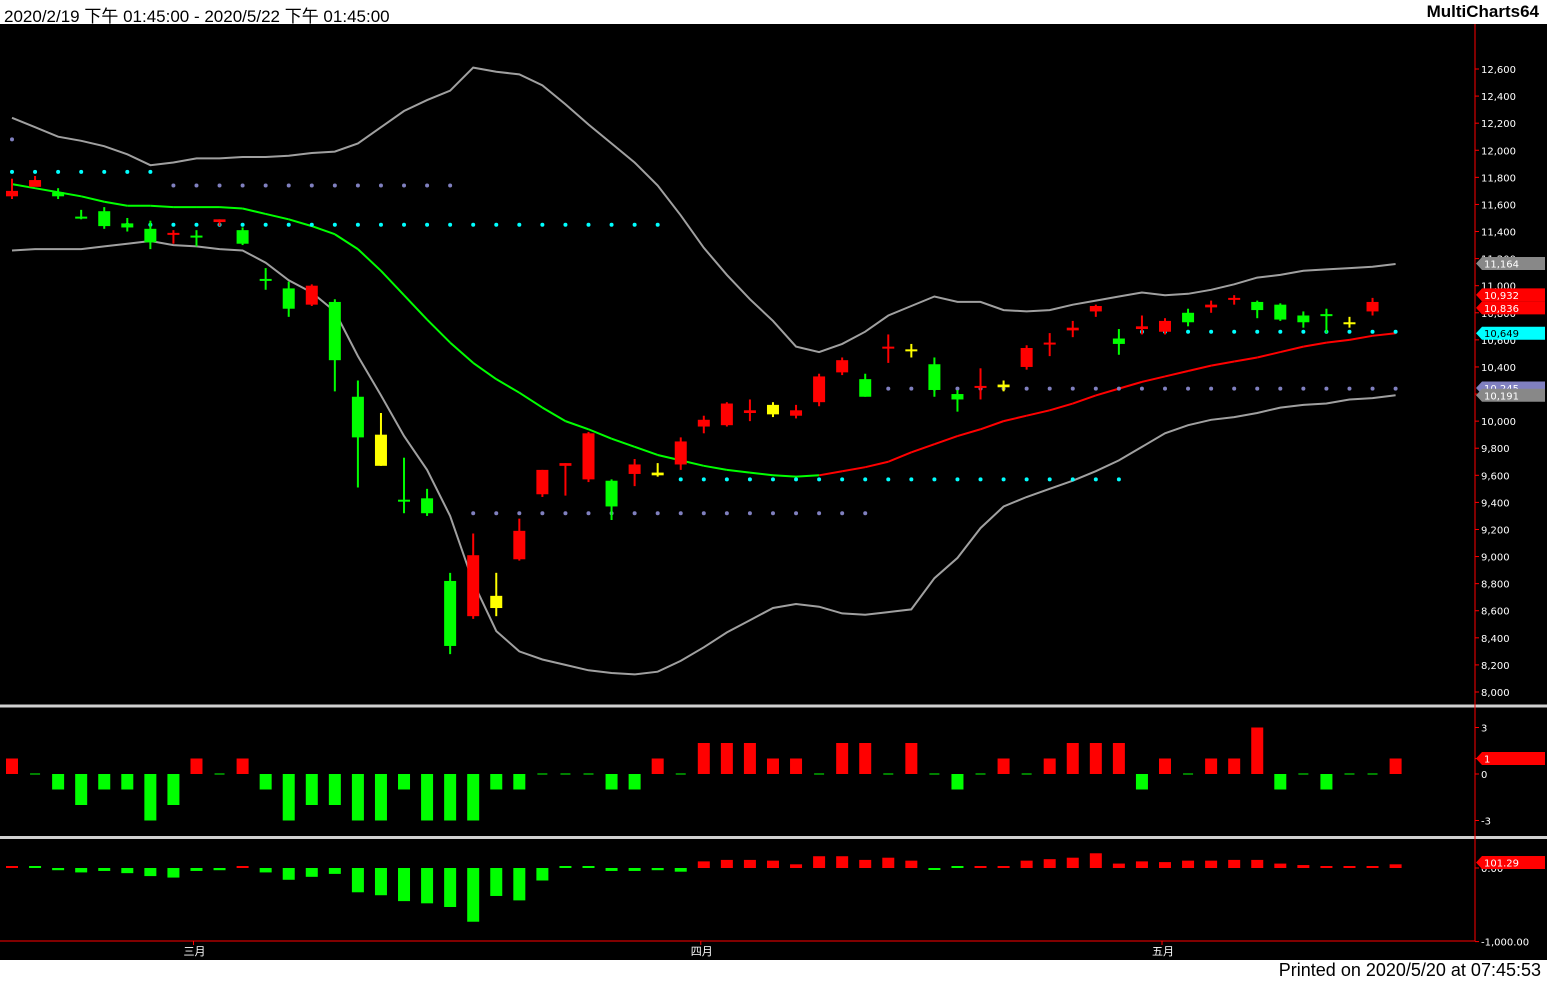 Image resolution: width=1547 pixels, height=982 pixels. What do you see at coordinates (1505, 943) in the screenshot?
I see `hist2-tick-label: -1,000.00` at bounding box center [1505, 943].